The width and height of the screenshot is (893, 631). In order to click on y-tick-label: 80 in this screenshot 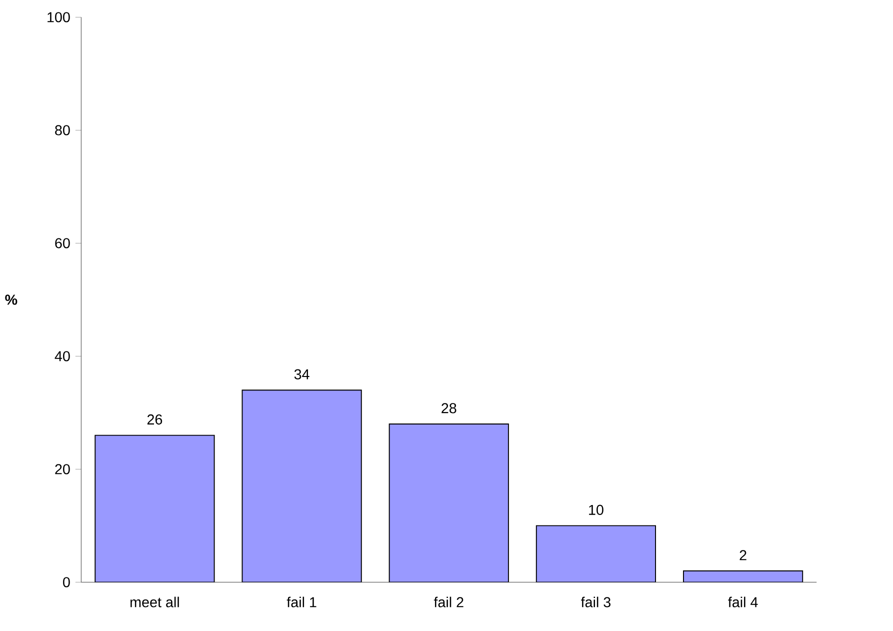, I will do `click(62, 130)`.